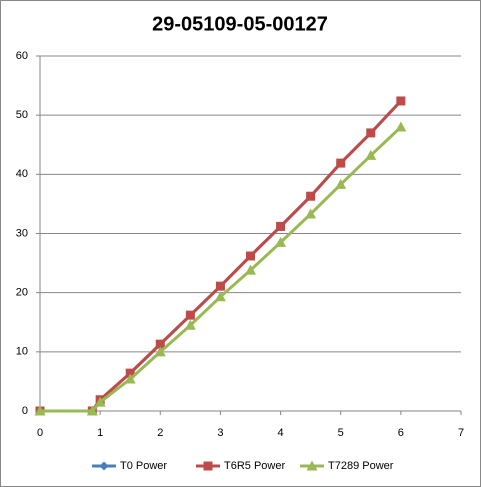 This screenshot has width=481, height=487. What do you see at coordinates (22, 352) in the screenshot?
I see `y-tick-label: 10` at bounding box center [22, 352].